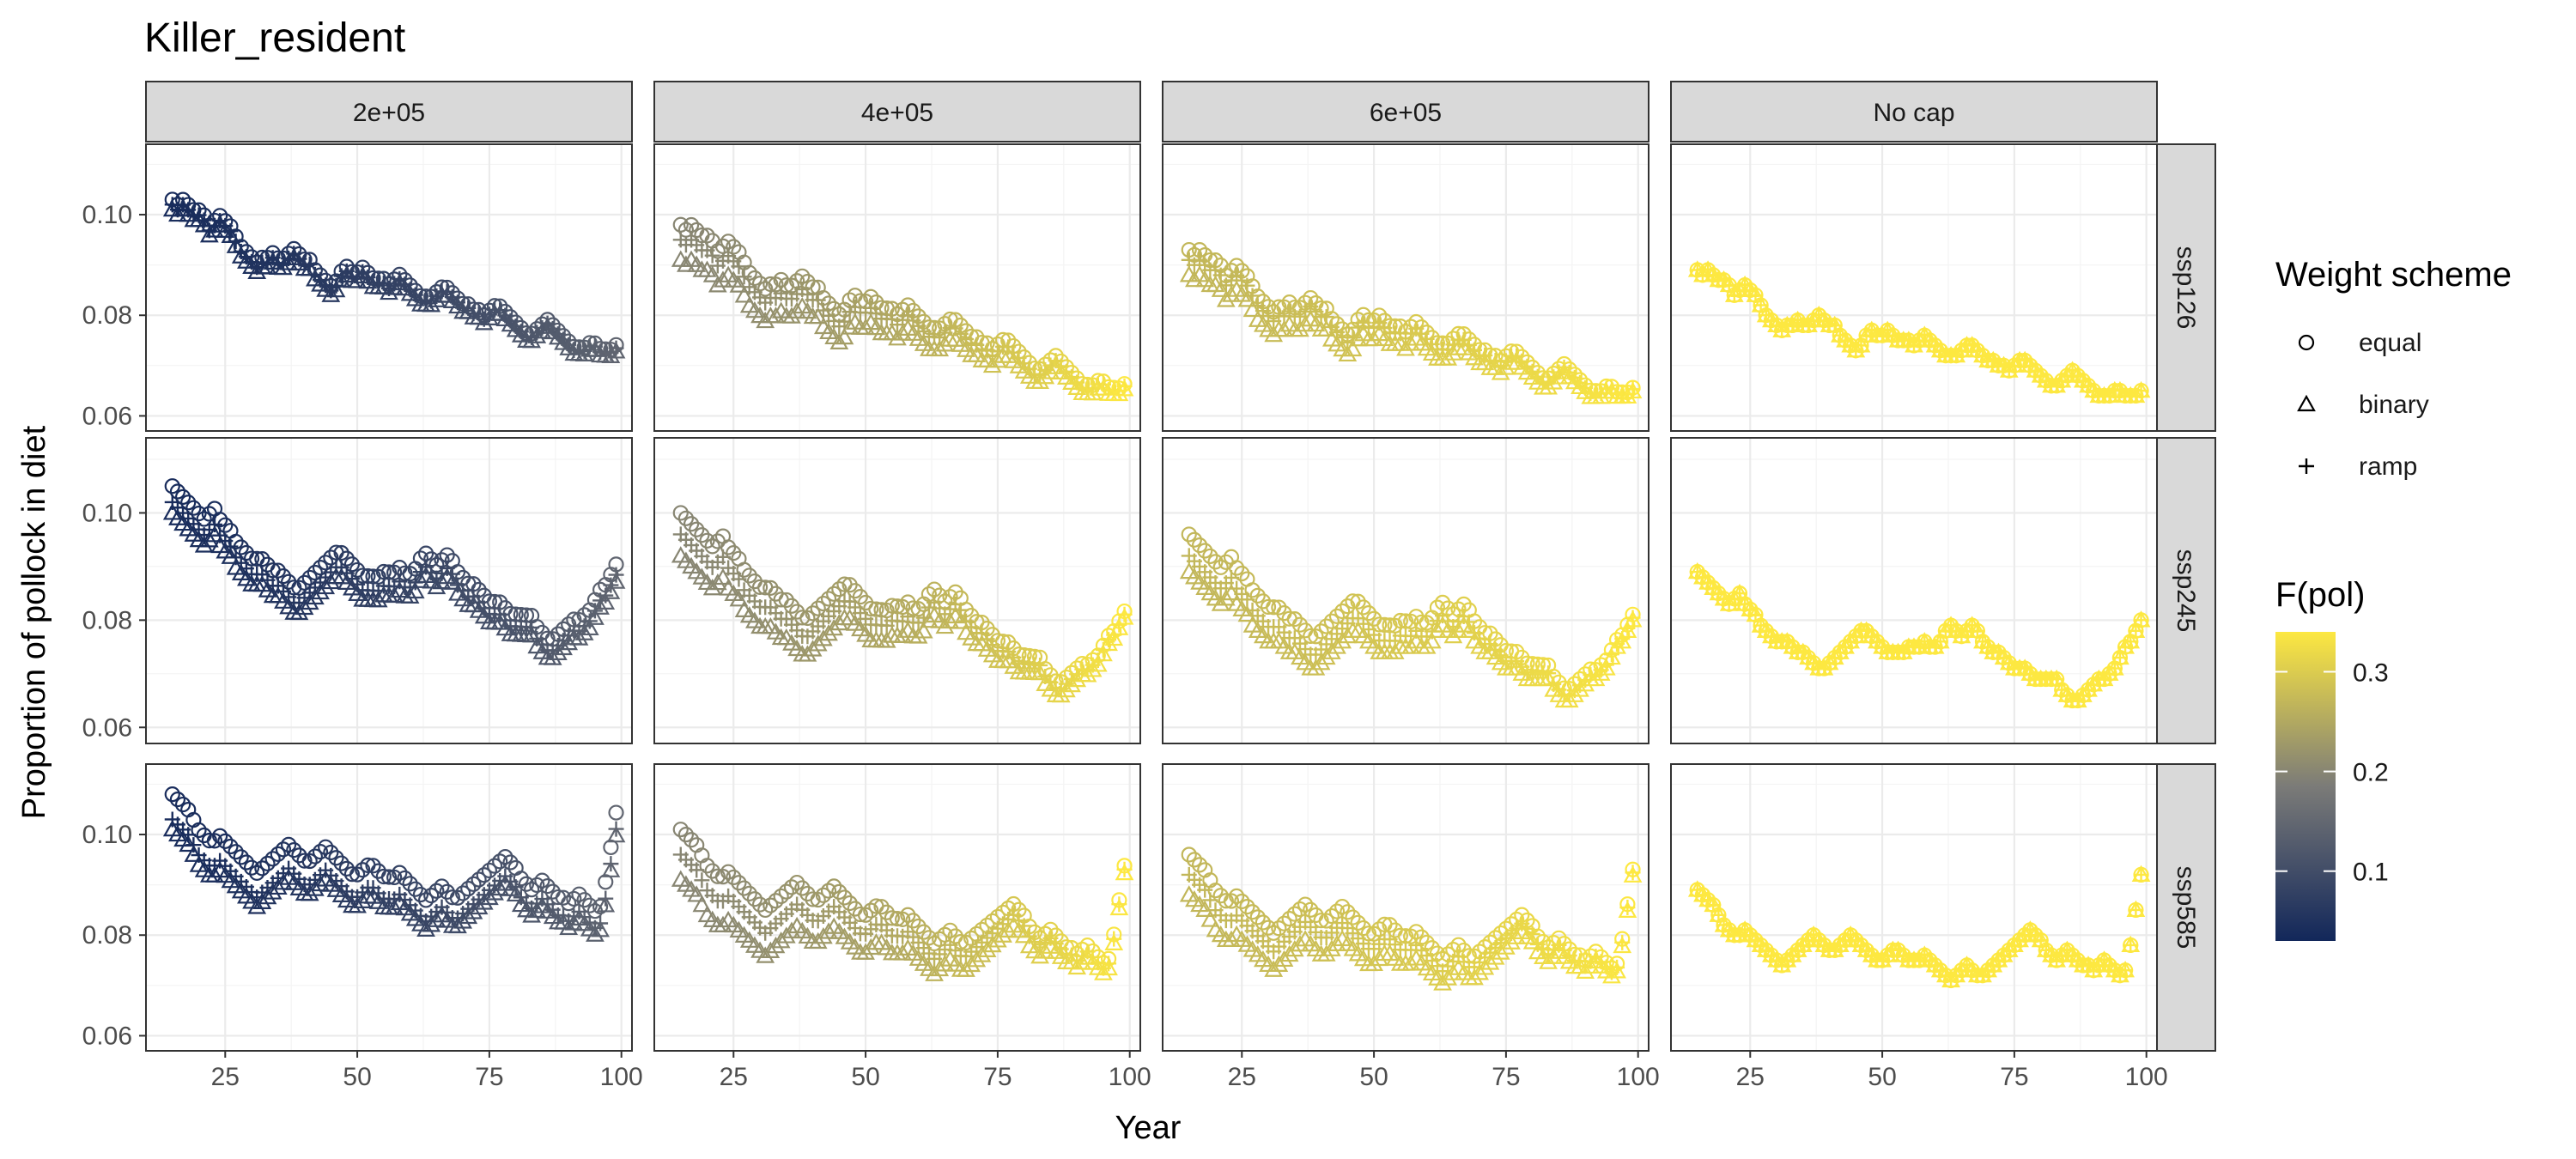  I want to click on x-axis-title: Year, so click(1148, 1128).